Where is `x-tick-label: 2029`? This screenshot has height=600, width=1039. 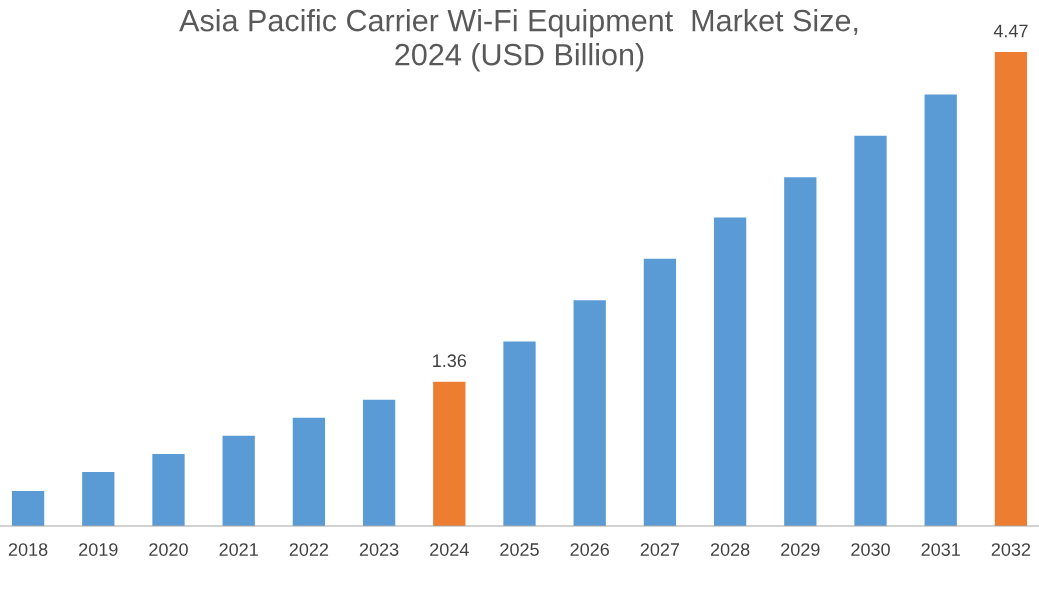
x-tick-label: 2029 is located at coordinates (800, 549).